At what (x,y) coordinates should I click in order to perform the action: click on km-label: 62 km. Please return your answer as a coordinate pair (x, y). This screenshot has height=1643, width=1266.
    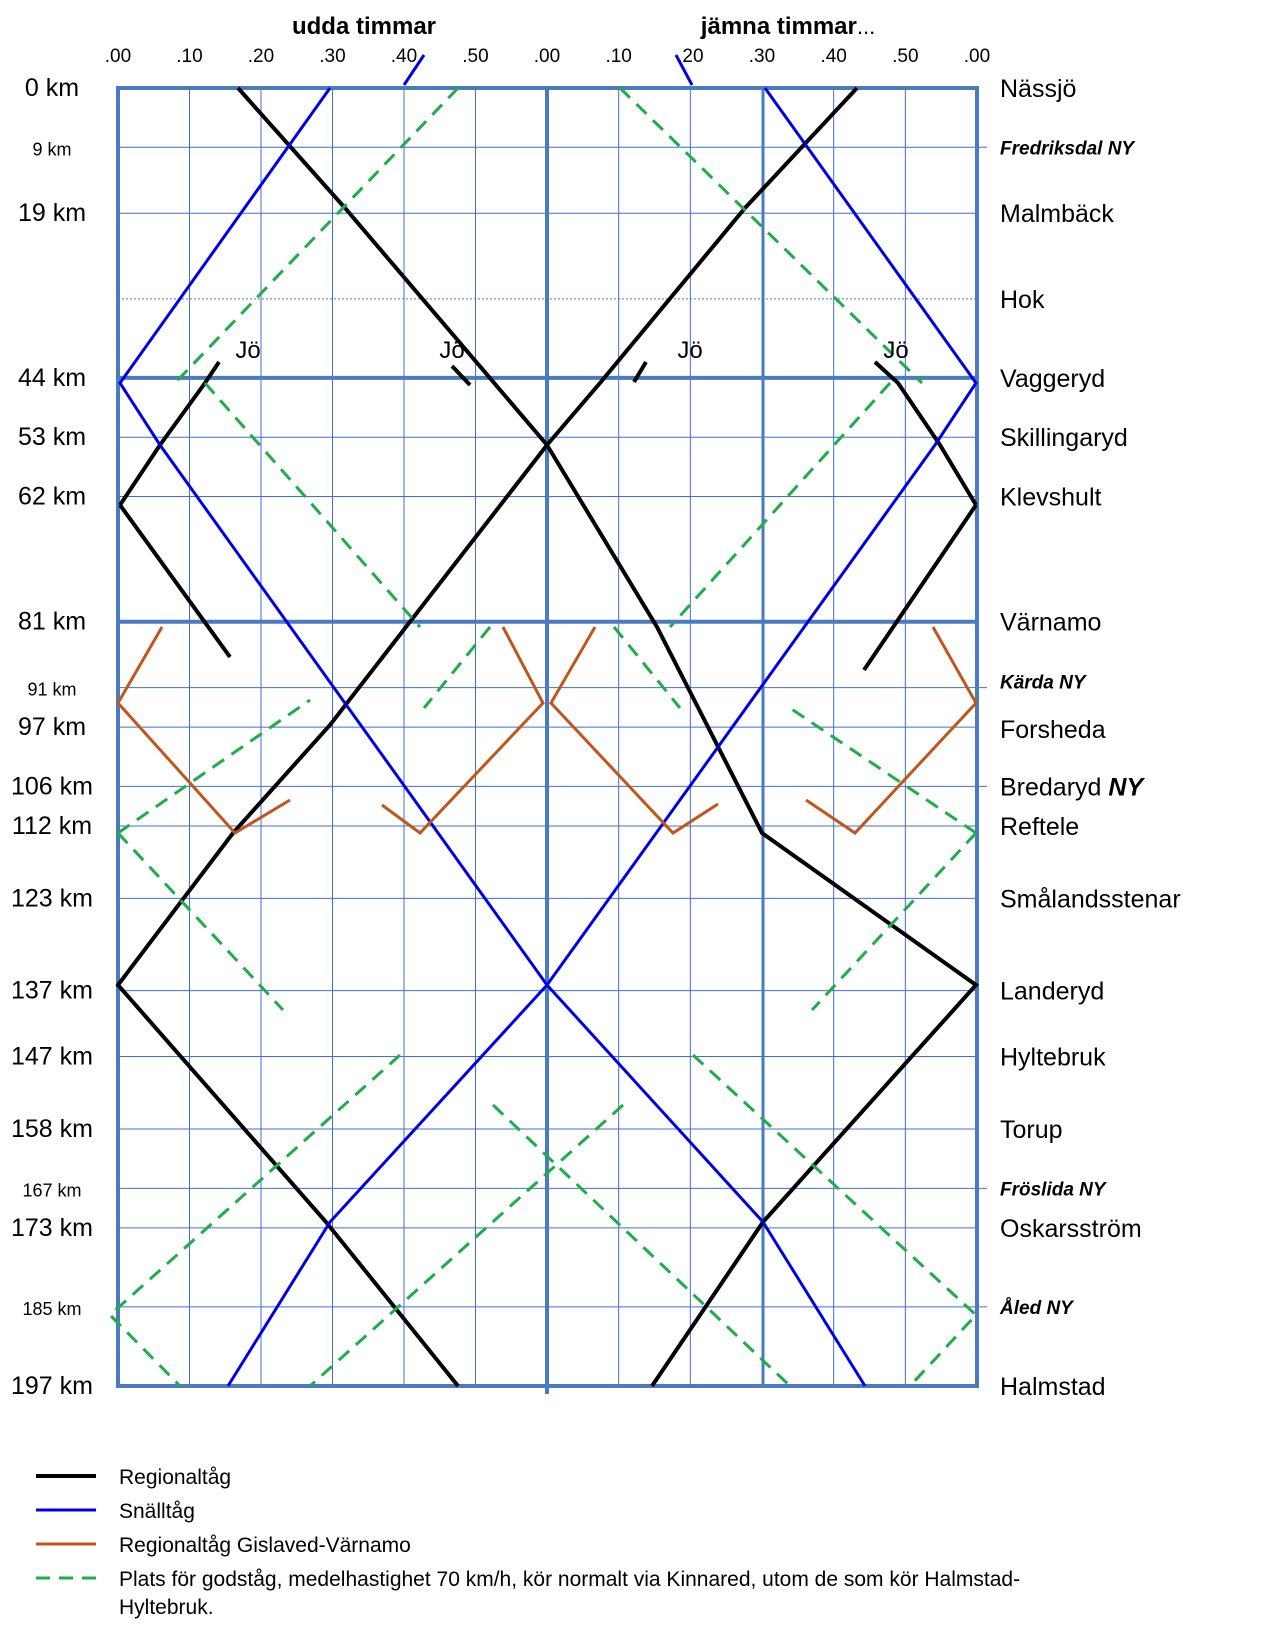
    Looking at the image, I should click on (52, 497).